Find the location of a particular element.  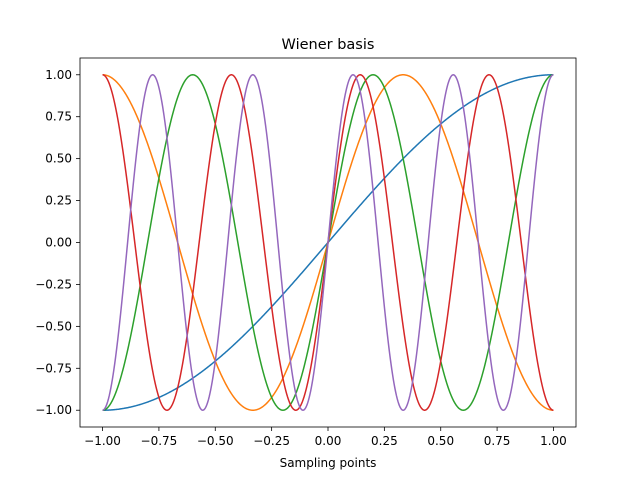

y-tick-label: −0.50 is located at coordinates (53, 326).